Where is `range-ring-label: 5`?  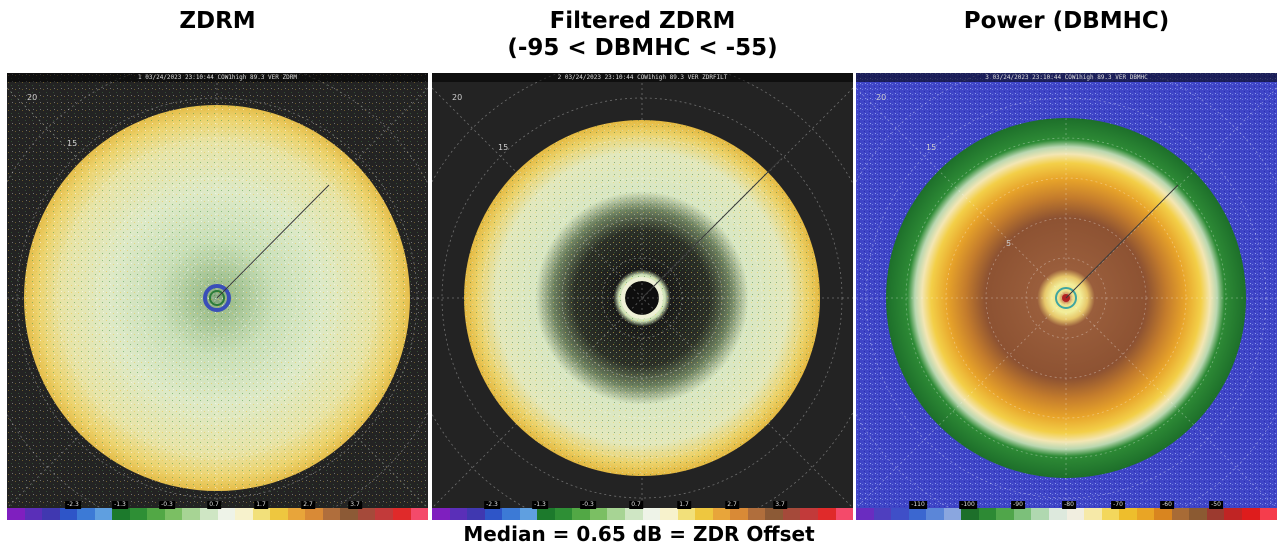 range-ring-label: 5 is located at coordinates (1009, 243).